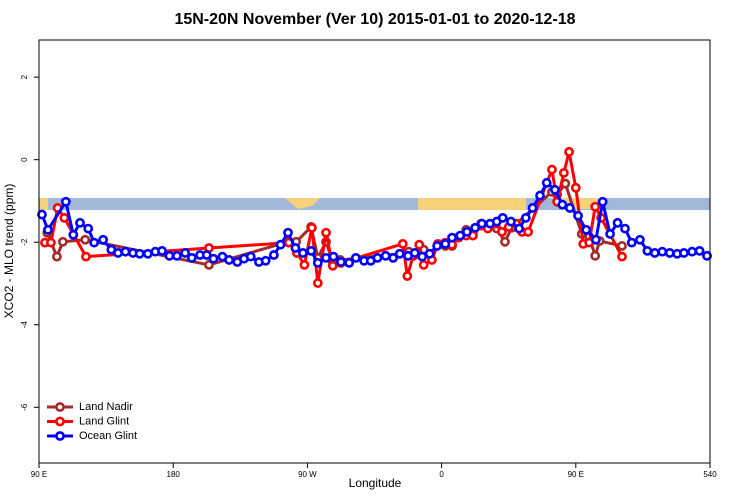 The height and width of the screenshot is (500, 750). Describe the element at coordinates (576, 474) in the screenshot. I see `x-tick-label: 90 E` at that location.